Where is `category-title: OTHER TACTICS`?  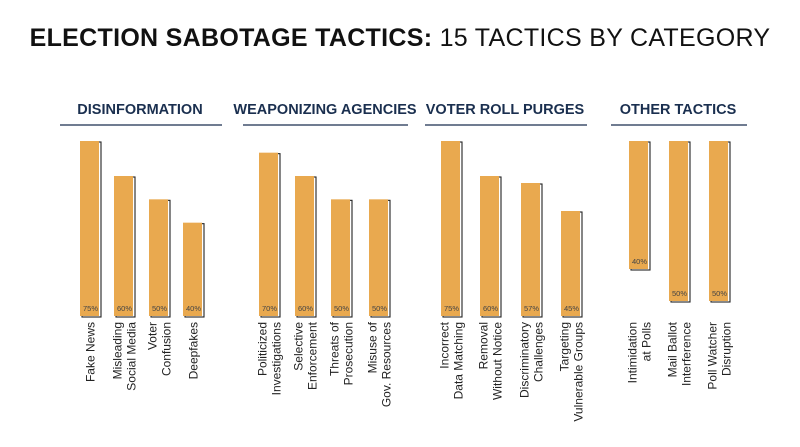
category-title: OTHER TACTICS is located at coordinates (678, 110).